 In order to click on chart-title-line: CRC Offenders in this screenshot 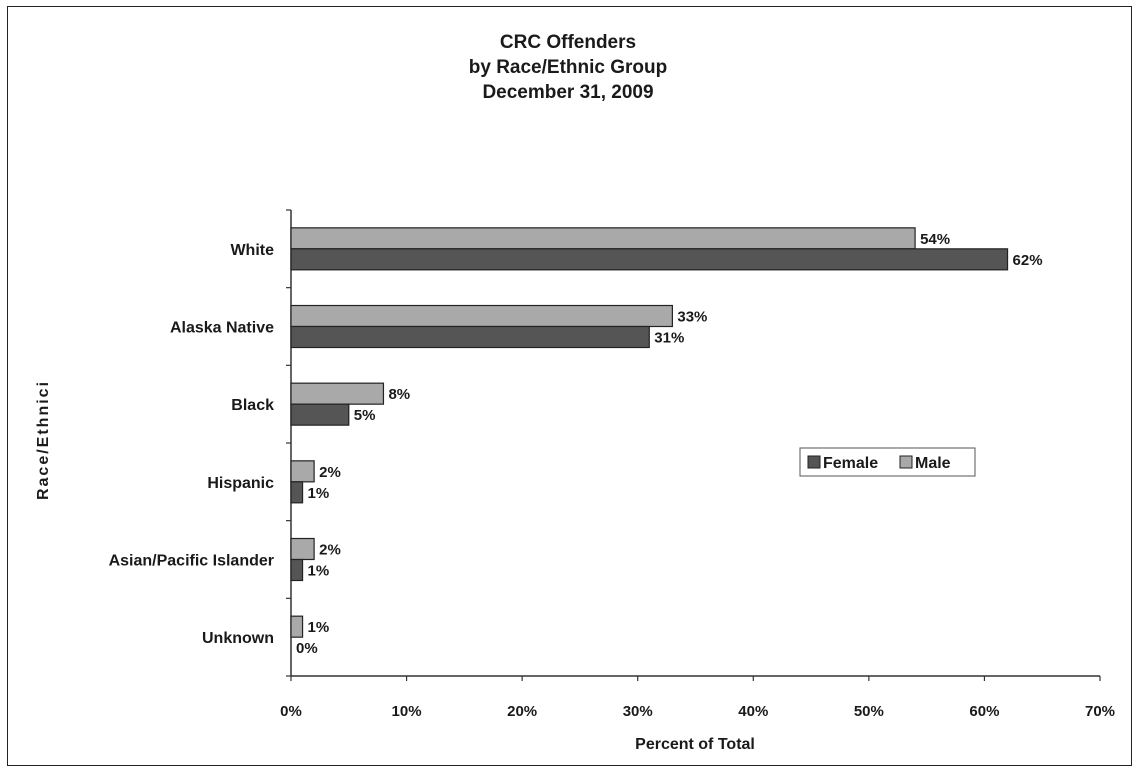, I will do `click(568, 42)`.